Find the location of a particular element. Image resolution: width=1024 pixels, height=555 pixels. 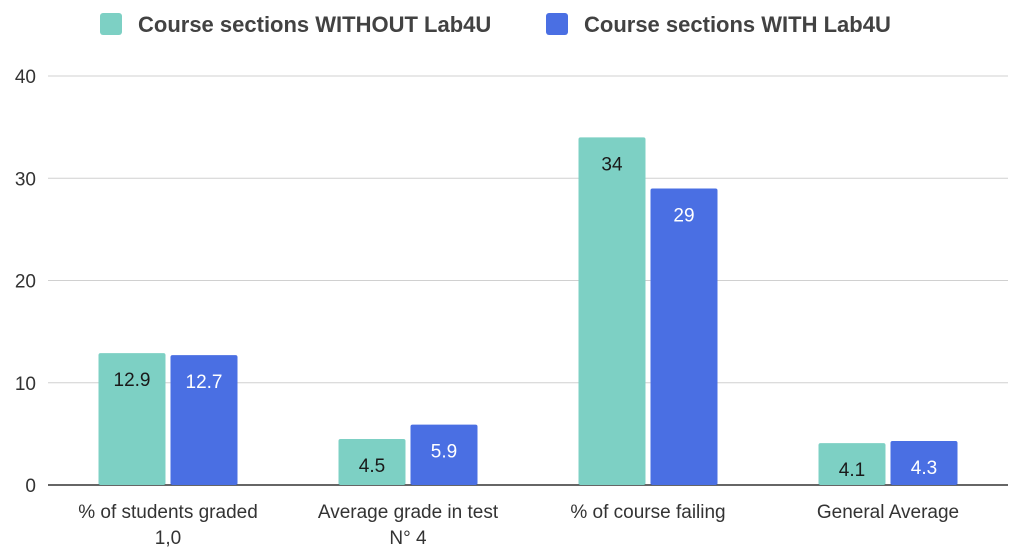

y-tick-label: 0 is located at coordinates (30, 486).